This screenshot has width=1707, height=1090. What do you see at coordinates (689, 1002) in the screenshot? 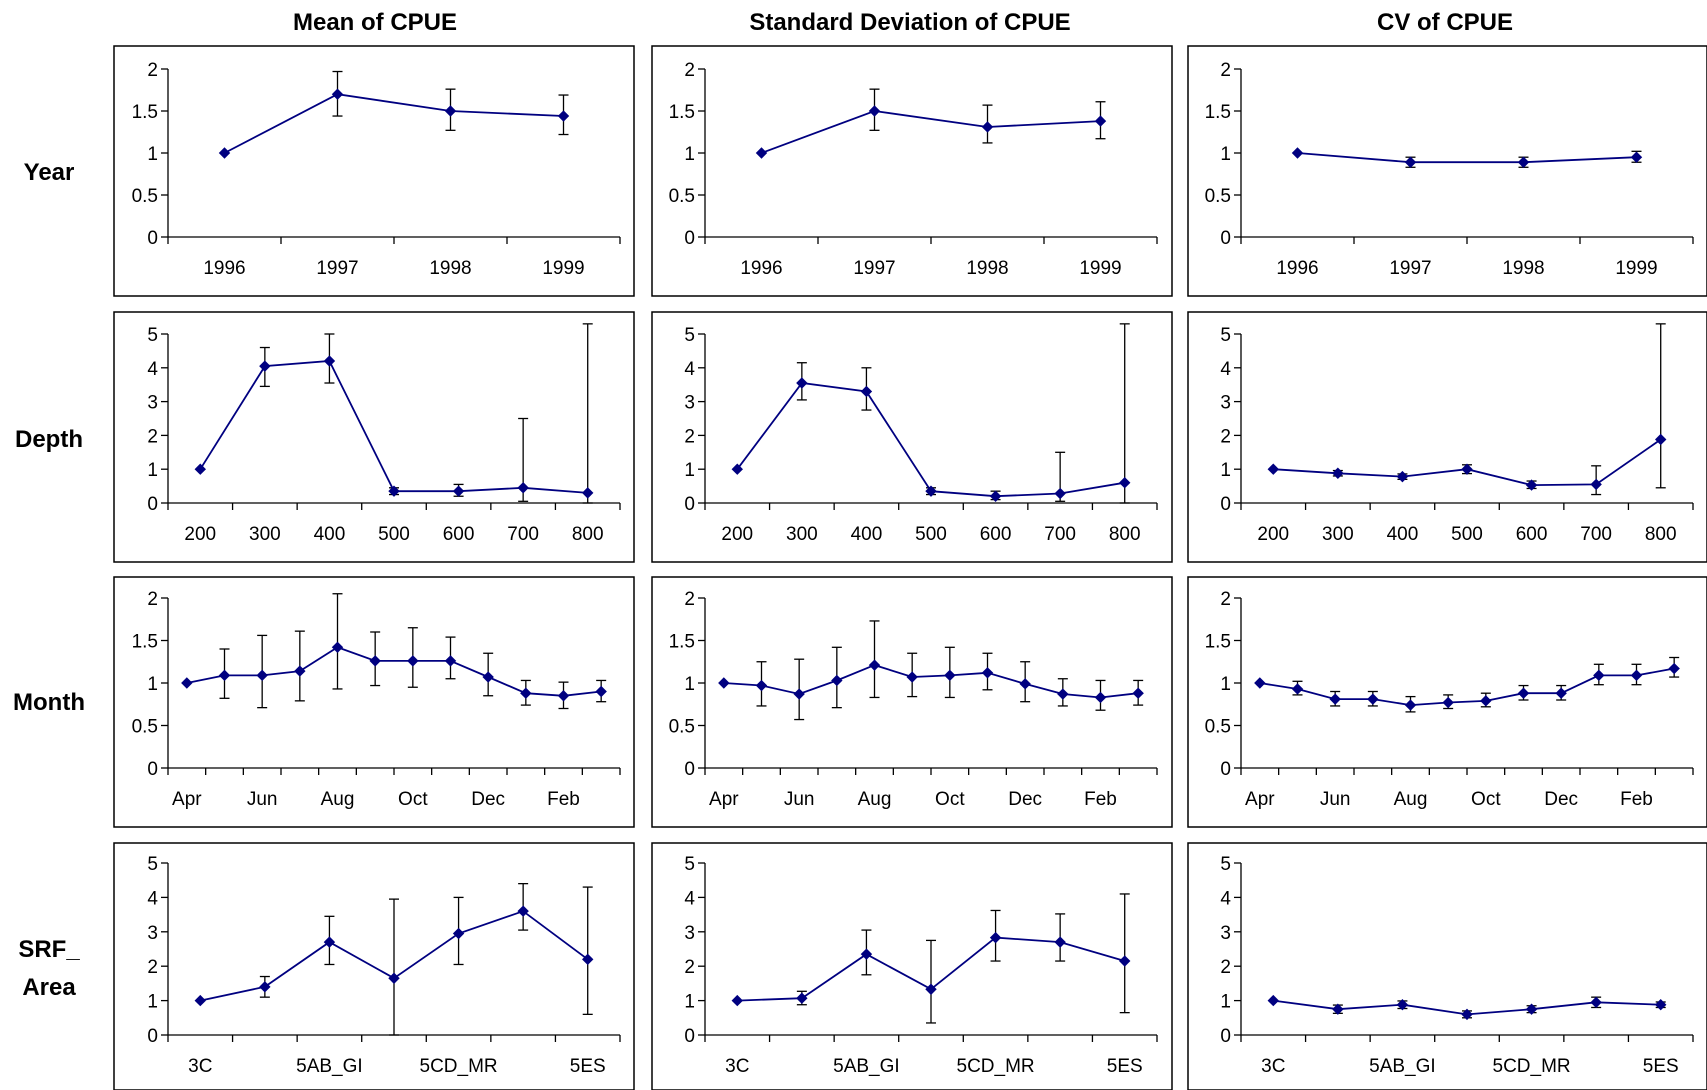
I see `y-tick-label-srf-area-stdev-1: 1` at bounding box center [689, 1002].